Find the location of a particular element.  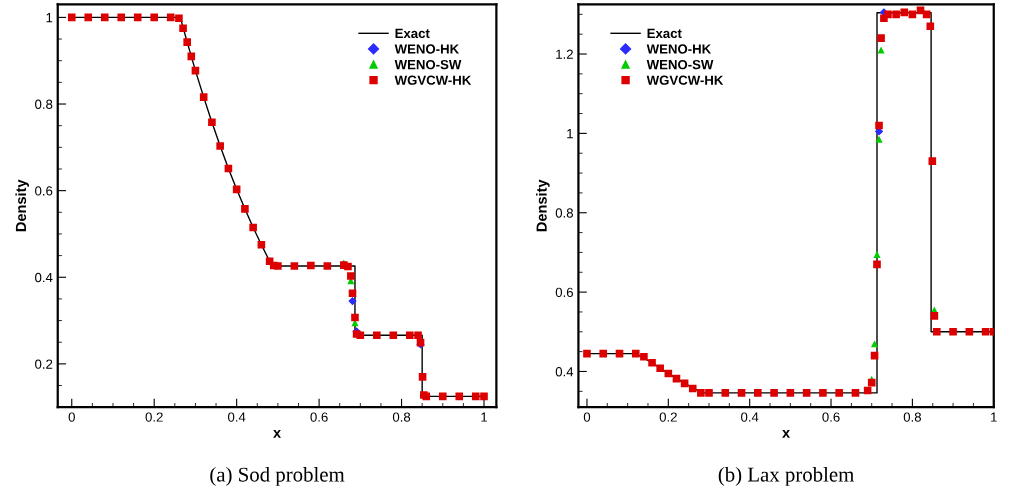

x-tick-label: 1 is located at coordinates (484, 417).